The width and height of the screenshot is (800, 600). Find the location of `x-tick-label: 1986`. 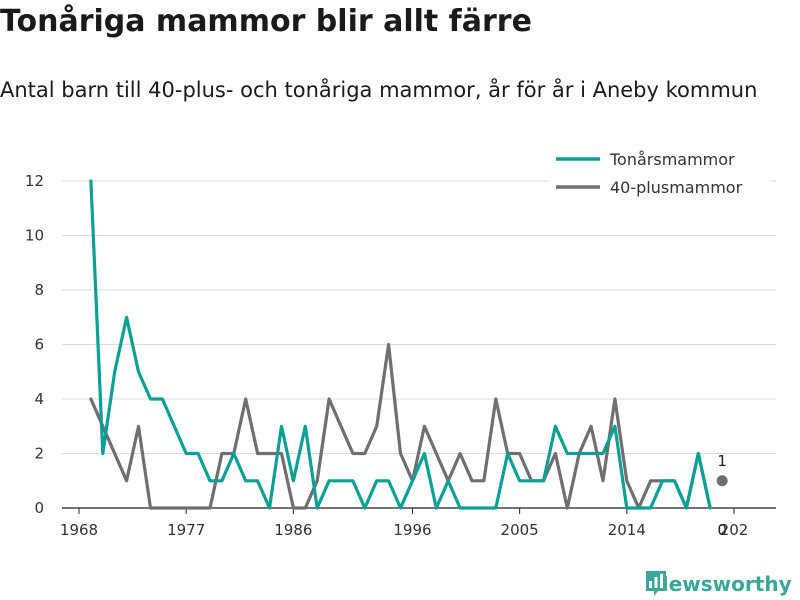

x-tick-label: 1986 is located at coordinates (293, 530).